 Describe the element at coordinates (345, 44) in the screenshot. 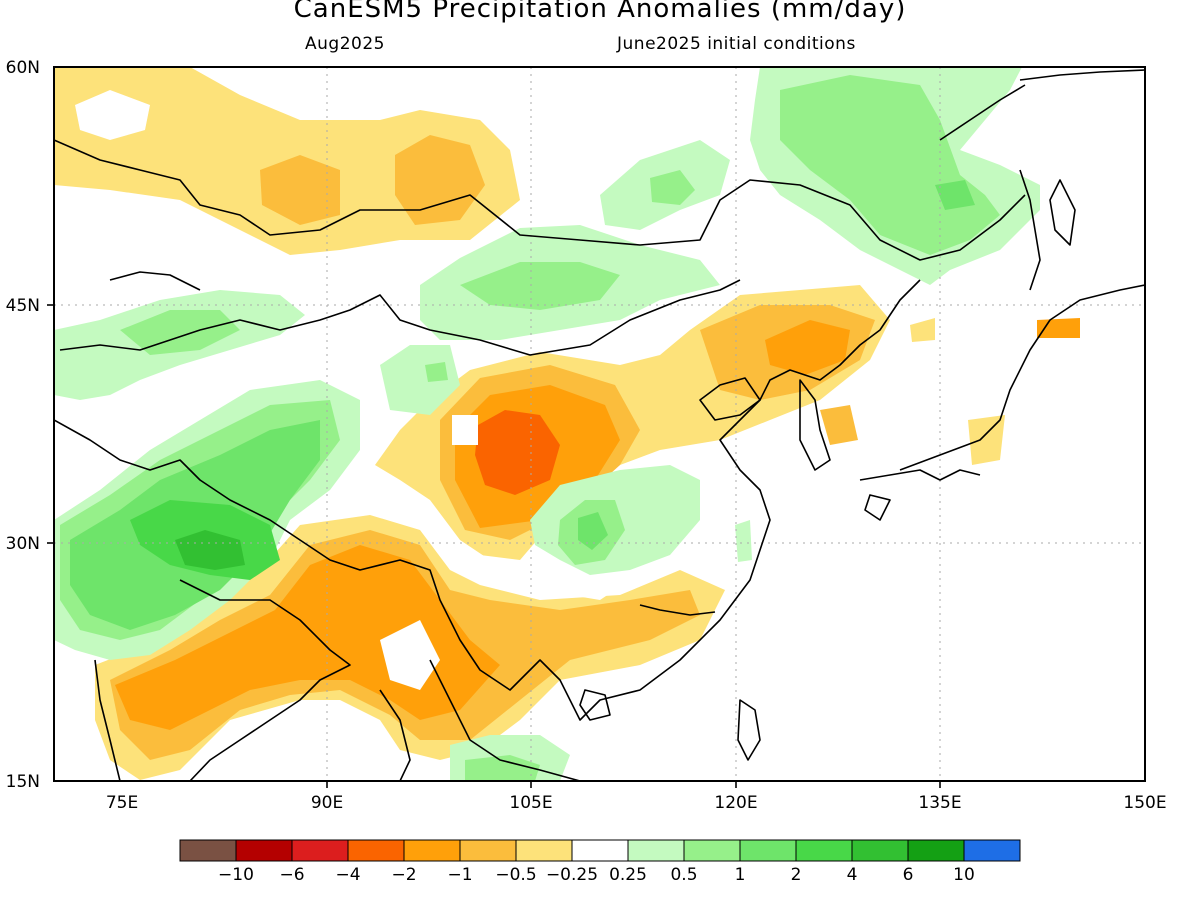

I see `forecast-month: Aug2025` at that location.